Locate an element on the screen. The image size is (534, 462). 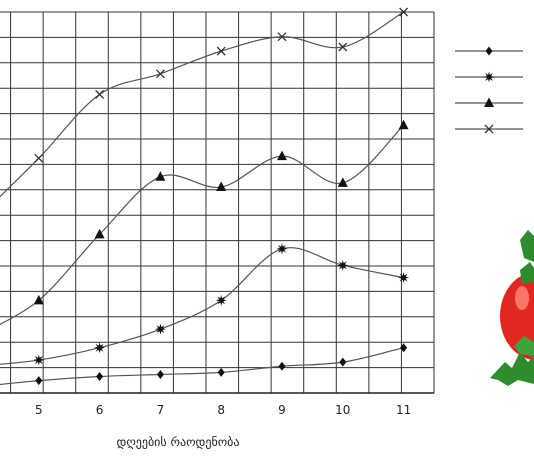
x-tick-label: 5 is located at coordinates (39, 410).